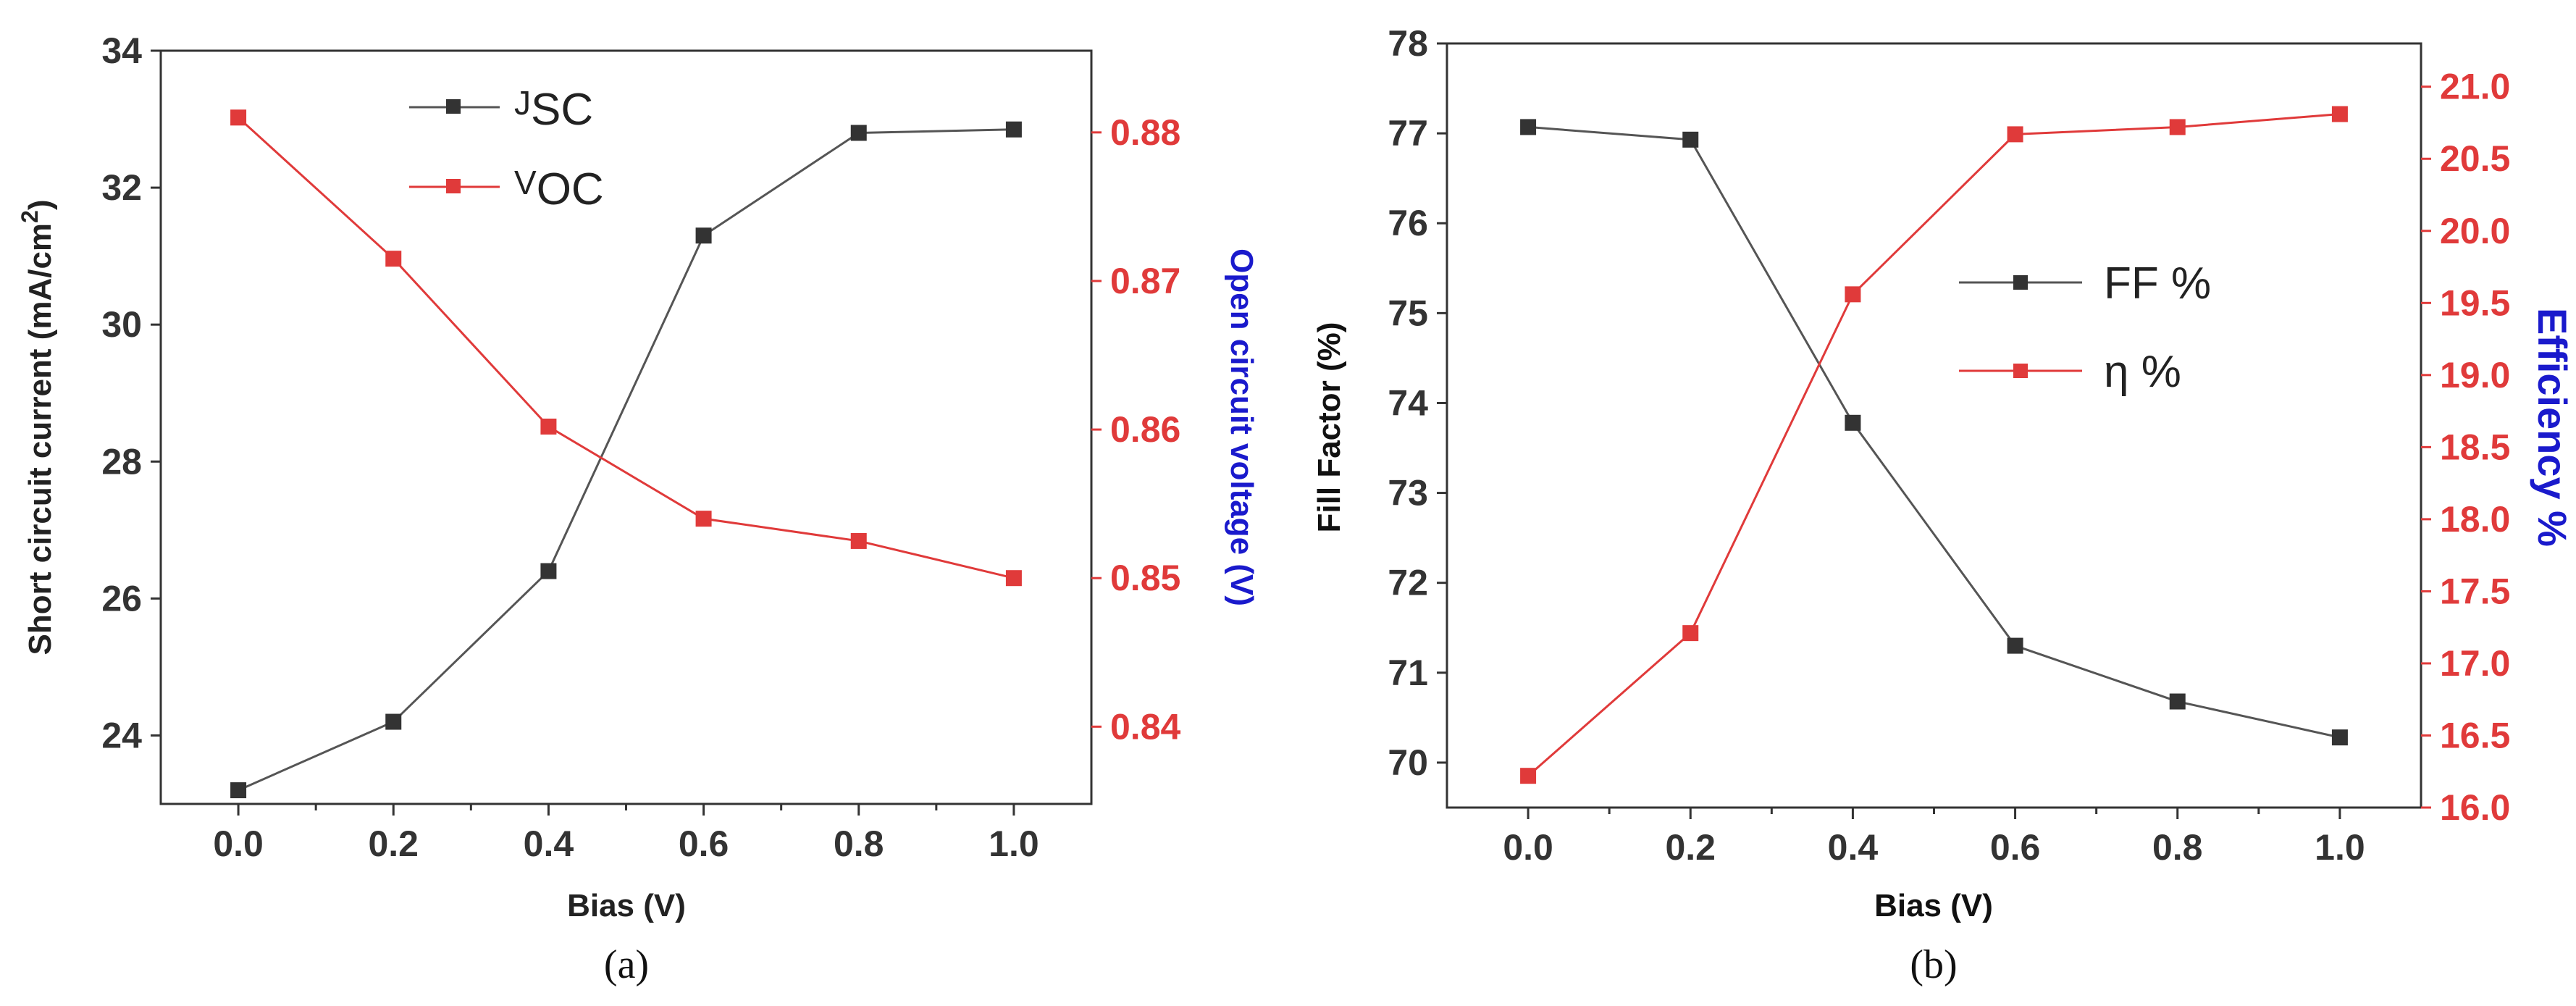 This screenshot has height=1006, width=2576. Describe the element at coordinates (121, 735) in the screenshot. I see `left-y-tick-label: 24` at that location.